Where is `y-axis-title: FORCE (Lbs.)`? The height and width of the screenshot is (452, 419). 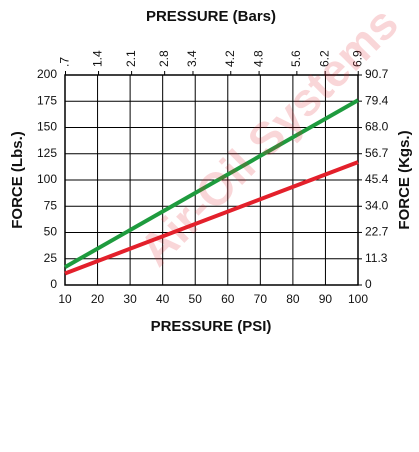 y-axis-title: FORCE (Lbs.) is located at coordinates (17, 180).